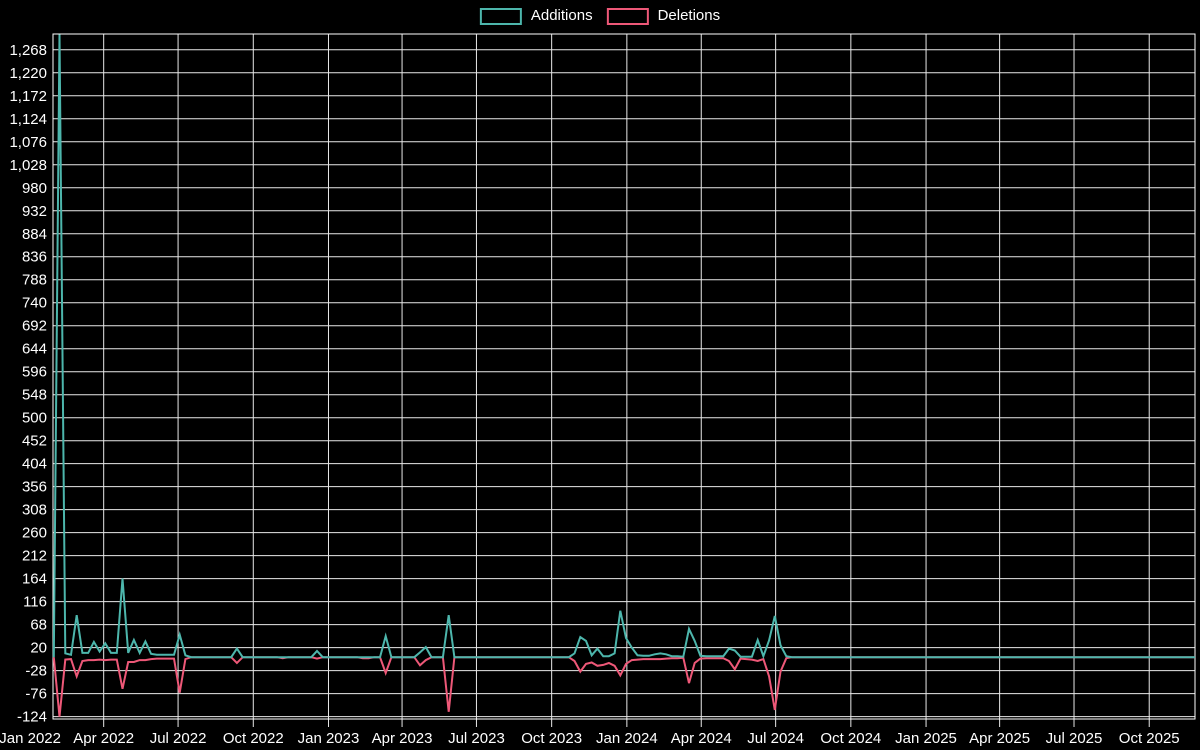 Image resolution: width=1200 pixels, height=750 pixels. What do you see at coordinates (28, 96) in the screenshot?
I see `y-tick-label: 1,172` at bounding box center [28, 96].